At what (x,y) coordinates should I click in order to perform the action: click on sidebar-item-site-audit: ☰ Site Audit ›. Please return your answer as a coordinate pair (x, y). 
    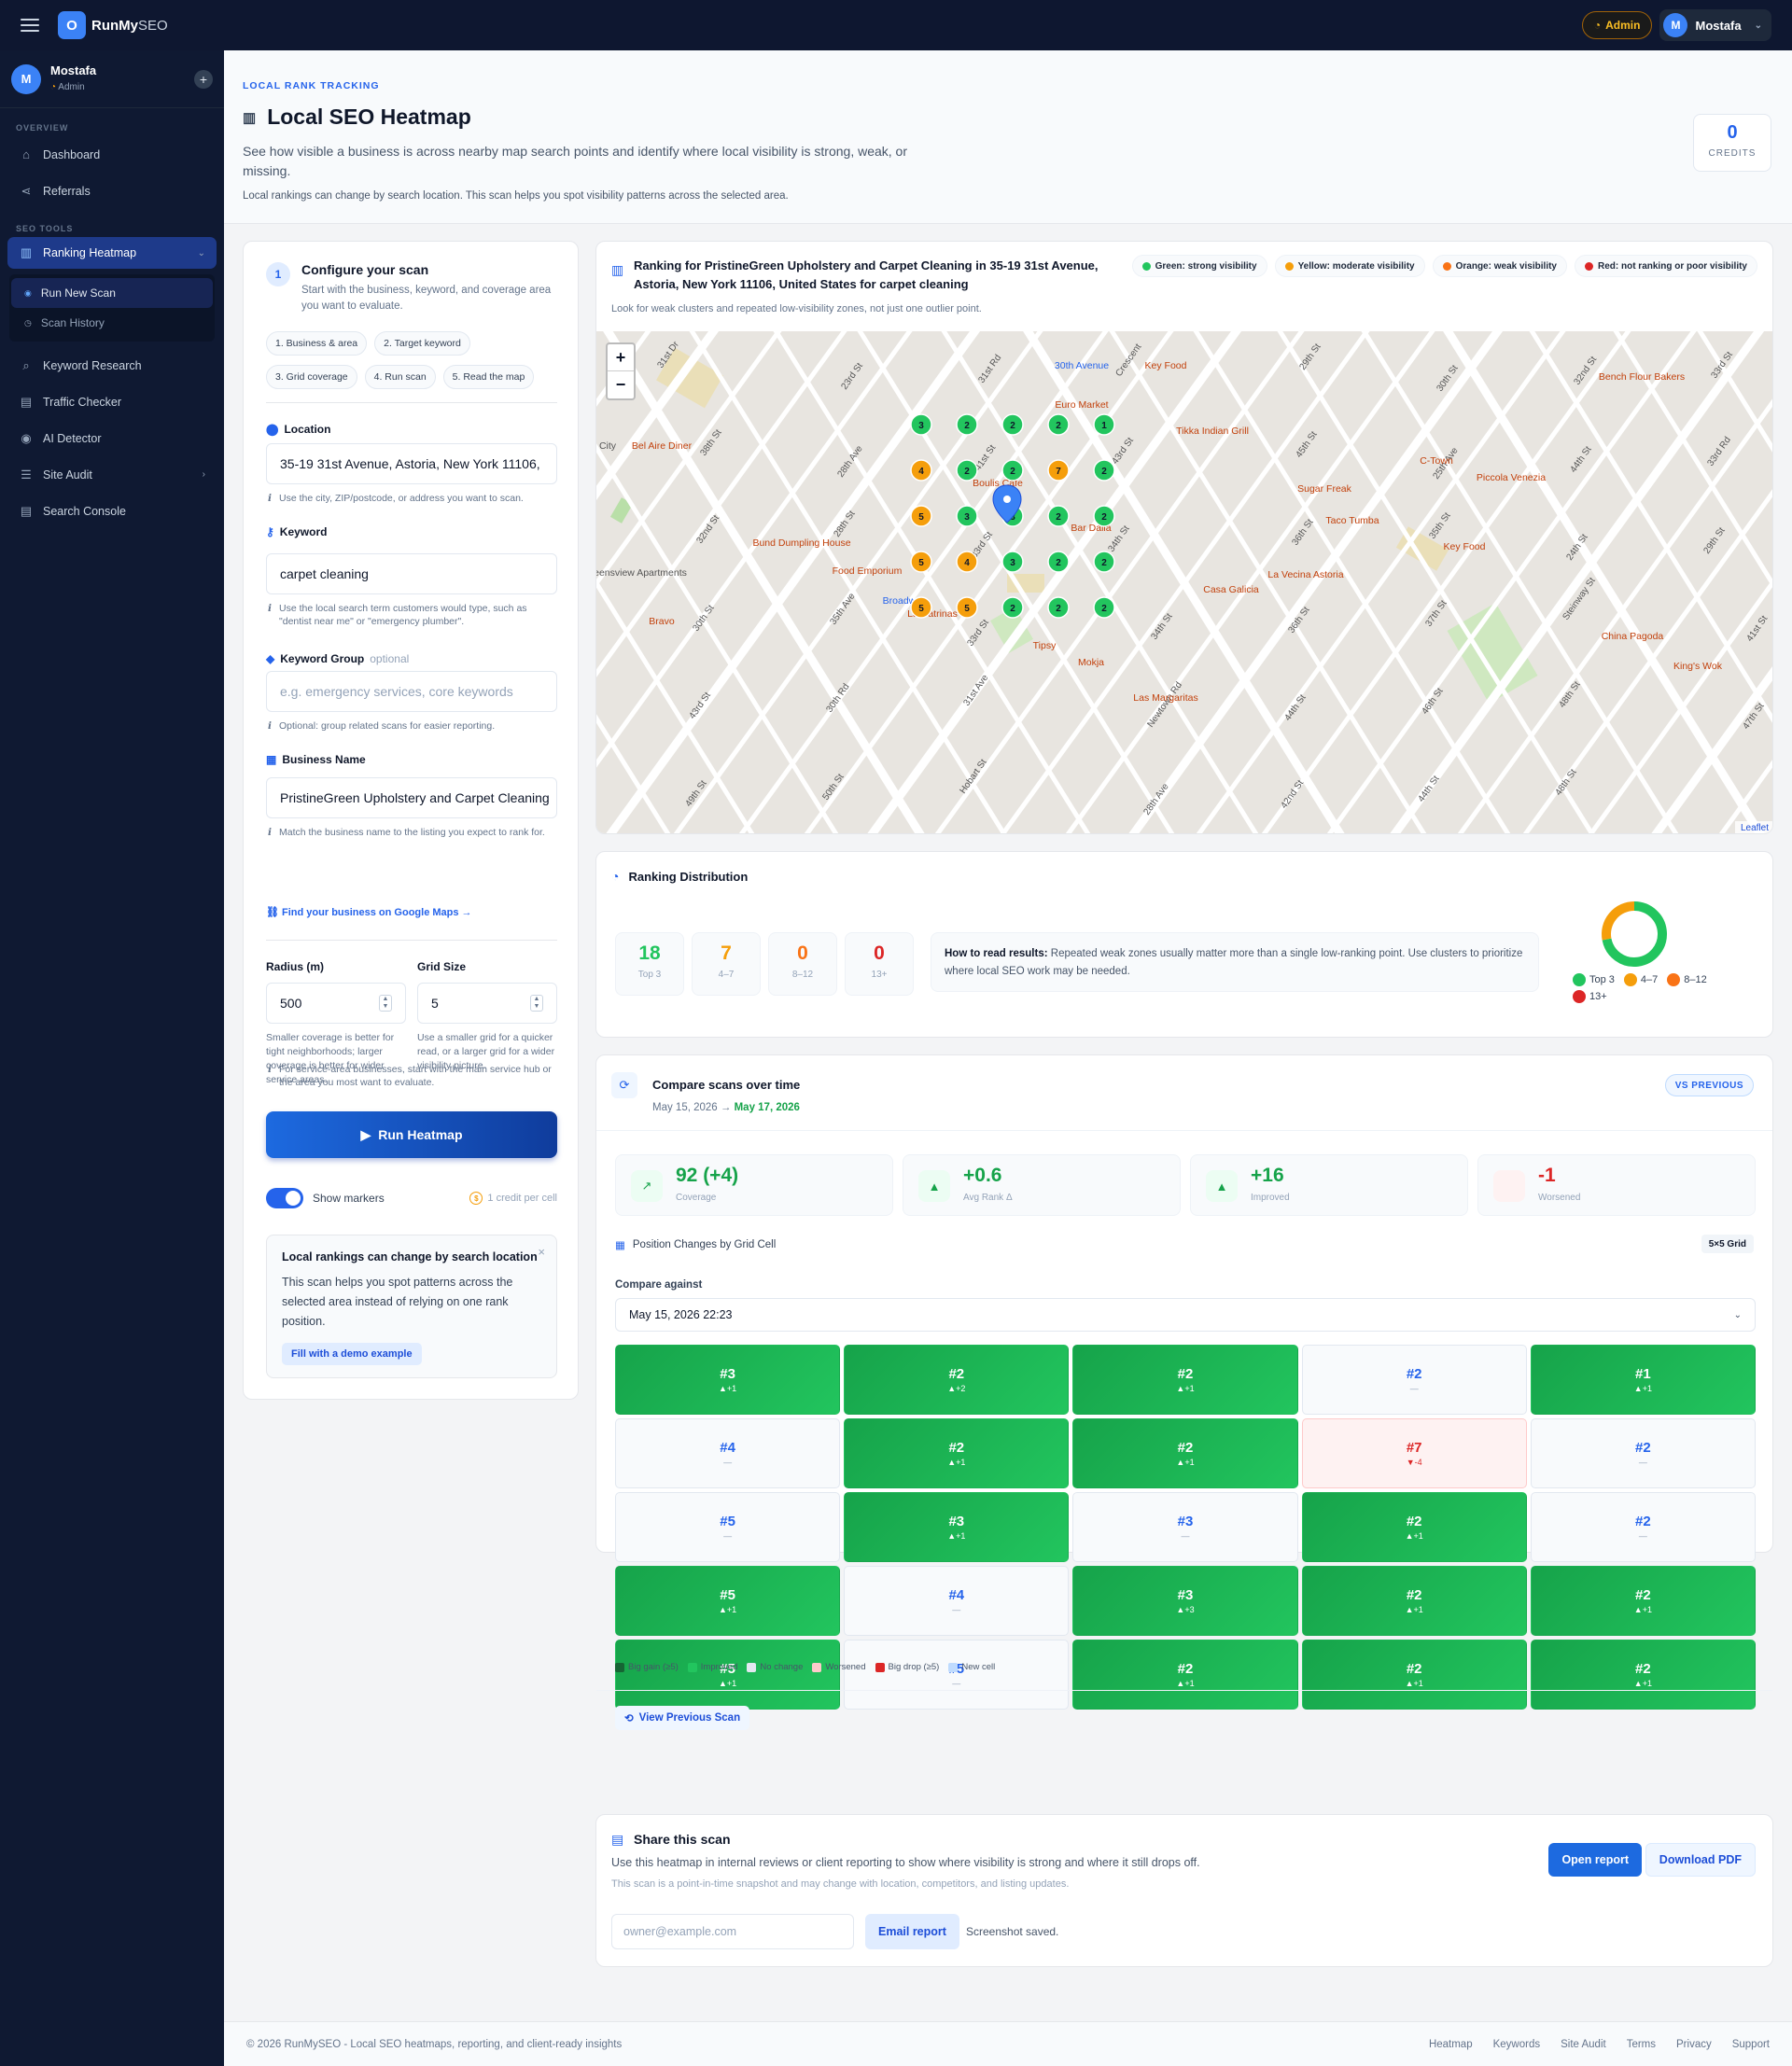
    Looking at the image, I should click on (112, 475).